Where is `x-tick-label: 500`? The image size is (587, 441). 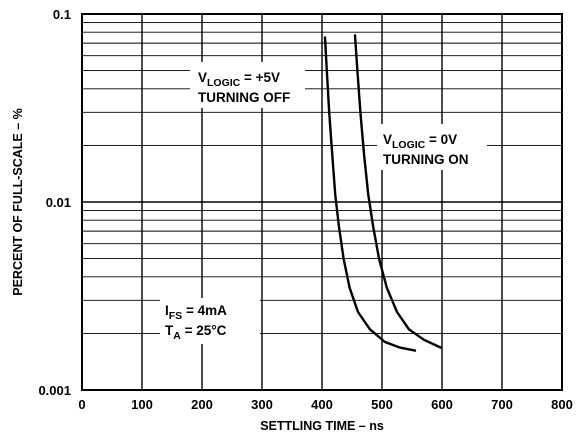
x-tick-label: 500 is located at coordinates (382, 404).